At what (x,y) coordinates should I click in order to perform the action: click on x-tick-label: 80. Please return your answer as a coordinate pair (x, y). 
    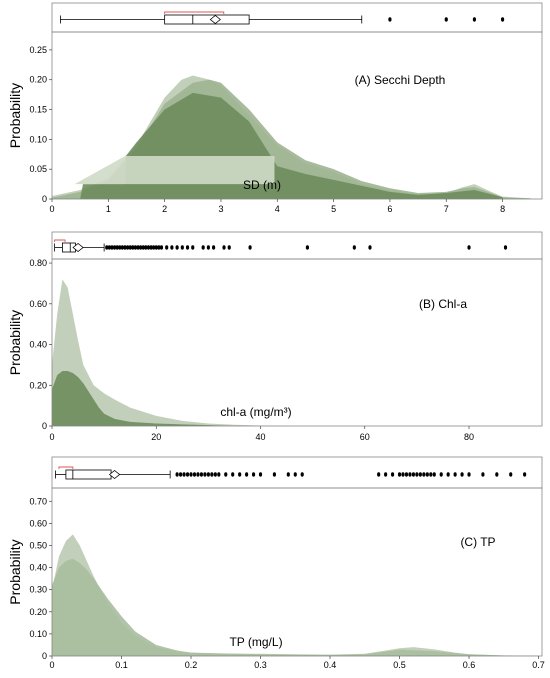
    Looking at the image, I should click on (469, 437).